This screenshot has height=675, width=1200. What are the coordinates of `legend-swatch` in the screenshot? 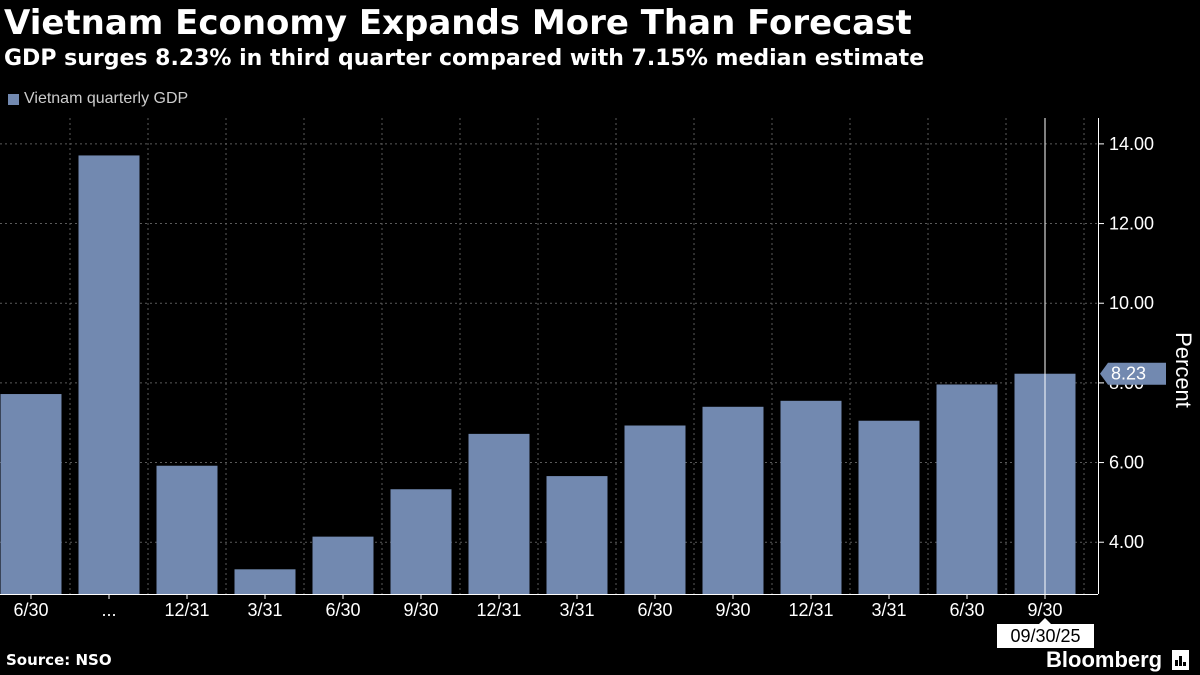 It's located at (13, 99).